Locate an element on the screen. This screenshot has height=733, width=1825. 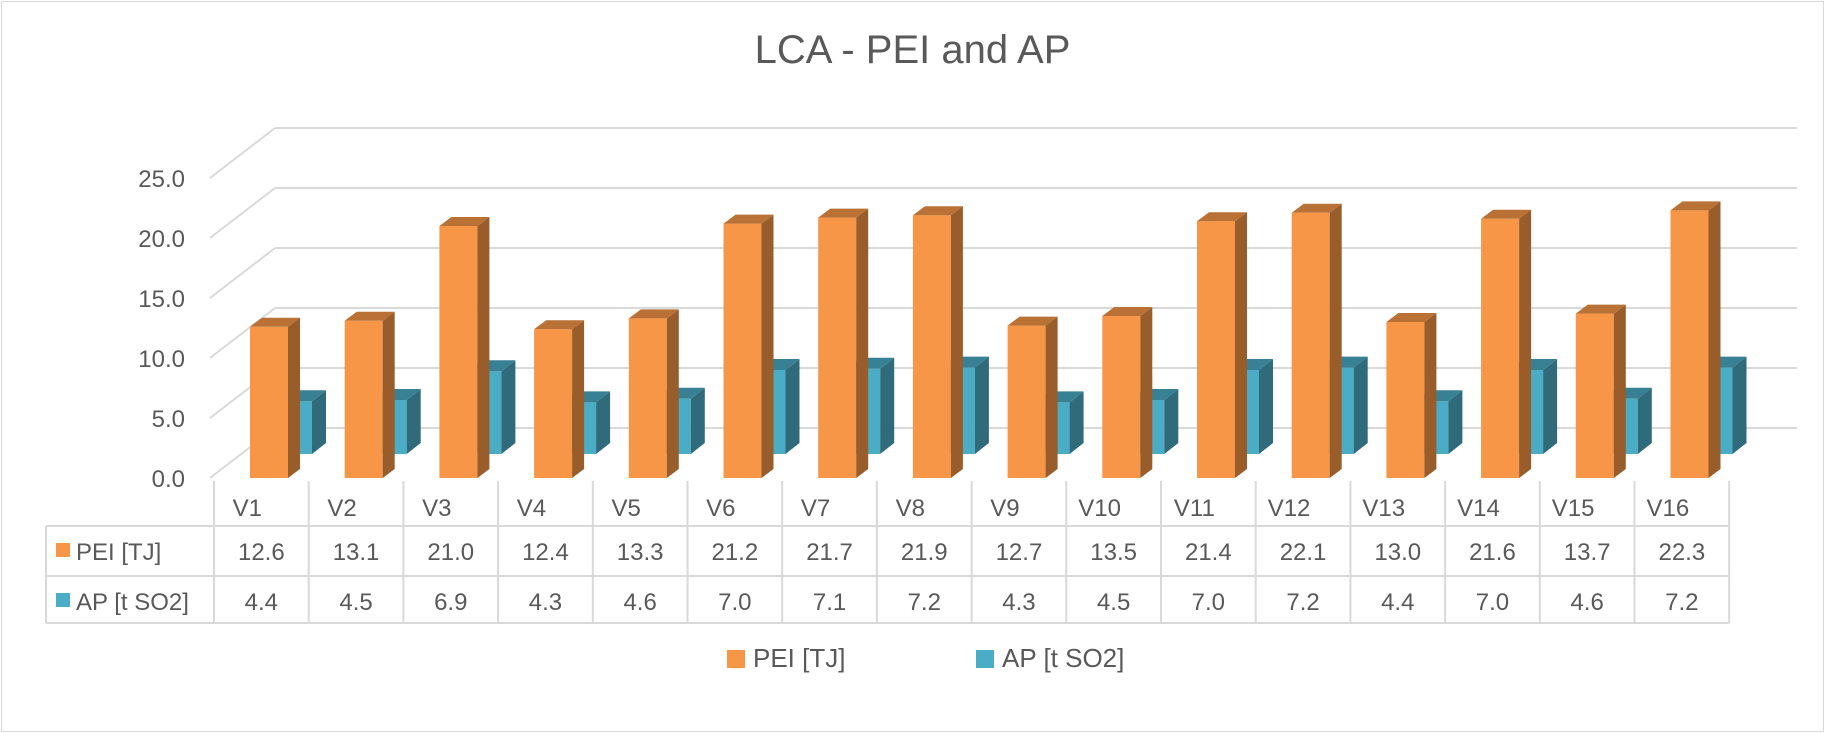
category-label: V4 is located at coordinates (531, 508).